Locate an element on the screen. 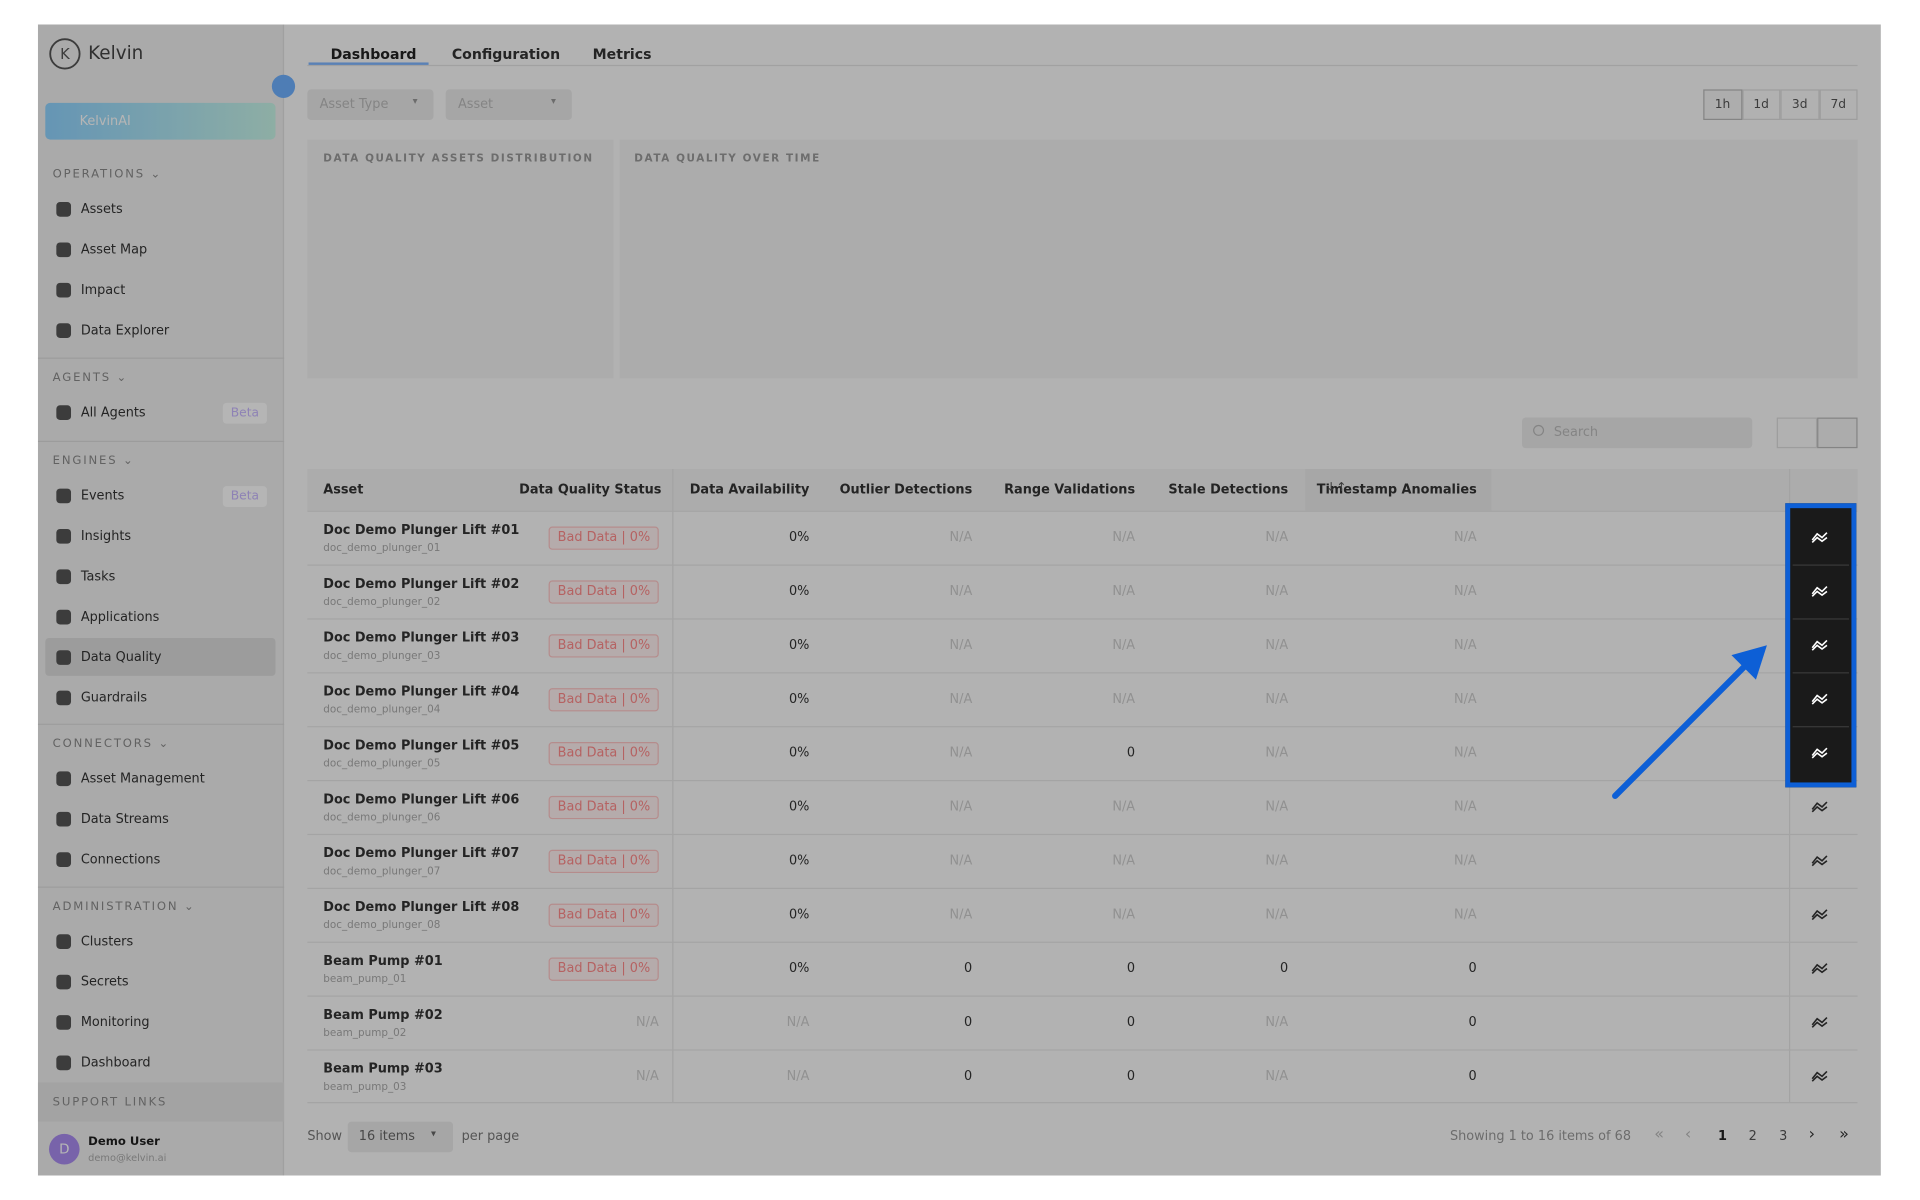 The height and width of the screenshot is (1200, 1920). page-number: 3 is located at coordinates (1783, 1136).